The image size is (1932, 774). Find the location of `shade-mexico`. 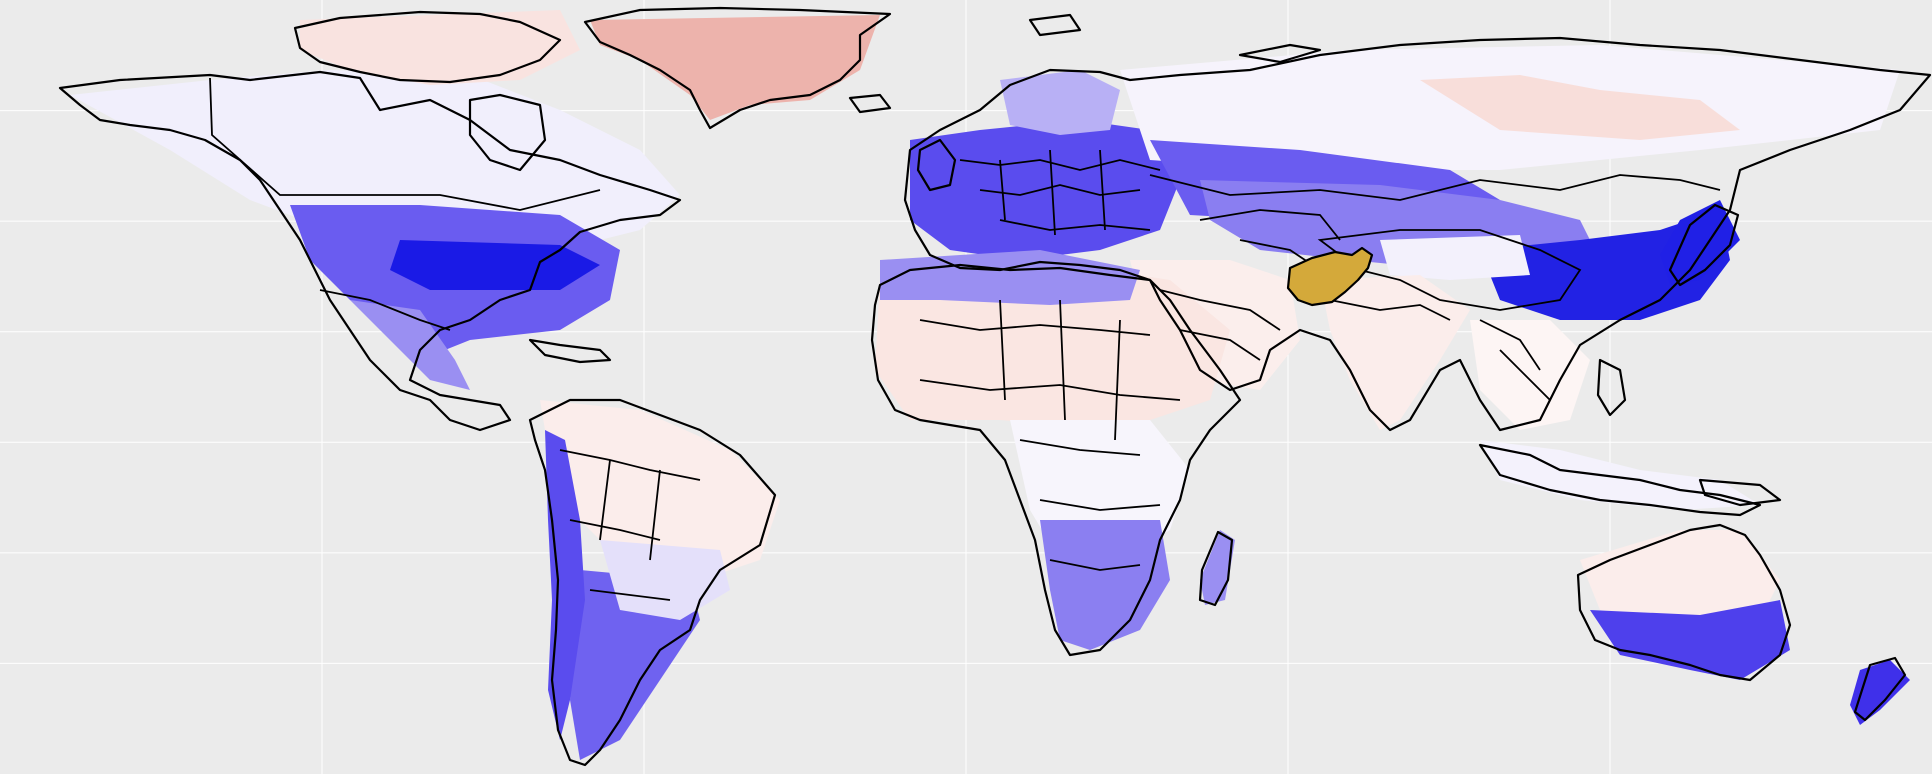

shade-mexico is located at coordinates (410, 345).